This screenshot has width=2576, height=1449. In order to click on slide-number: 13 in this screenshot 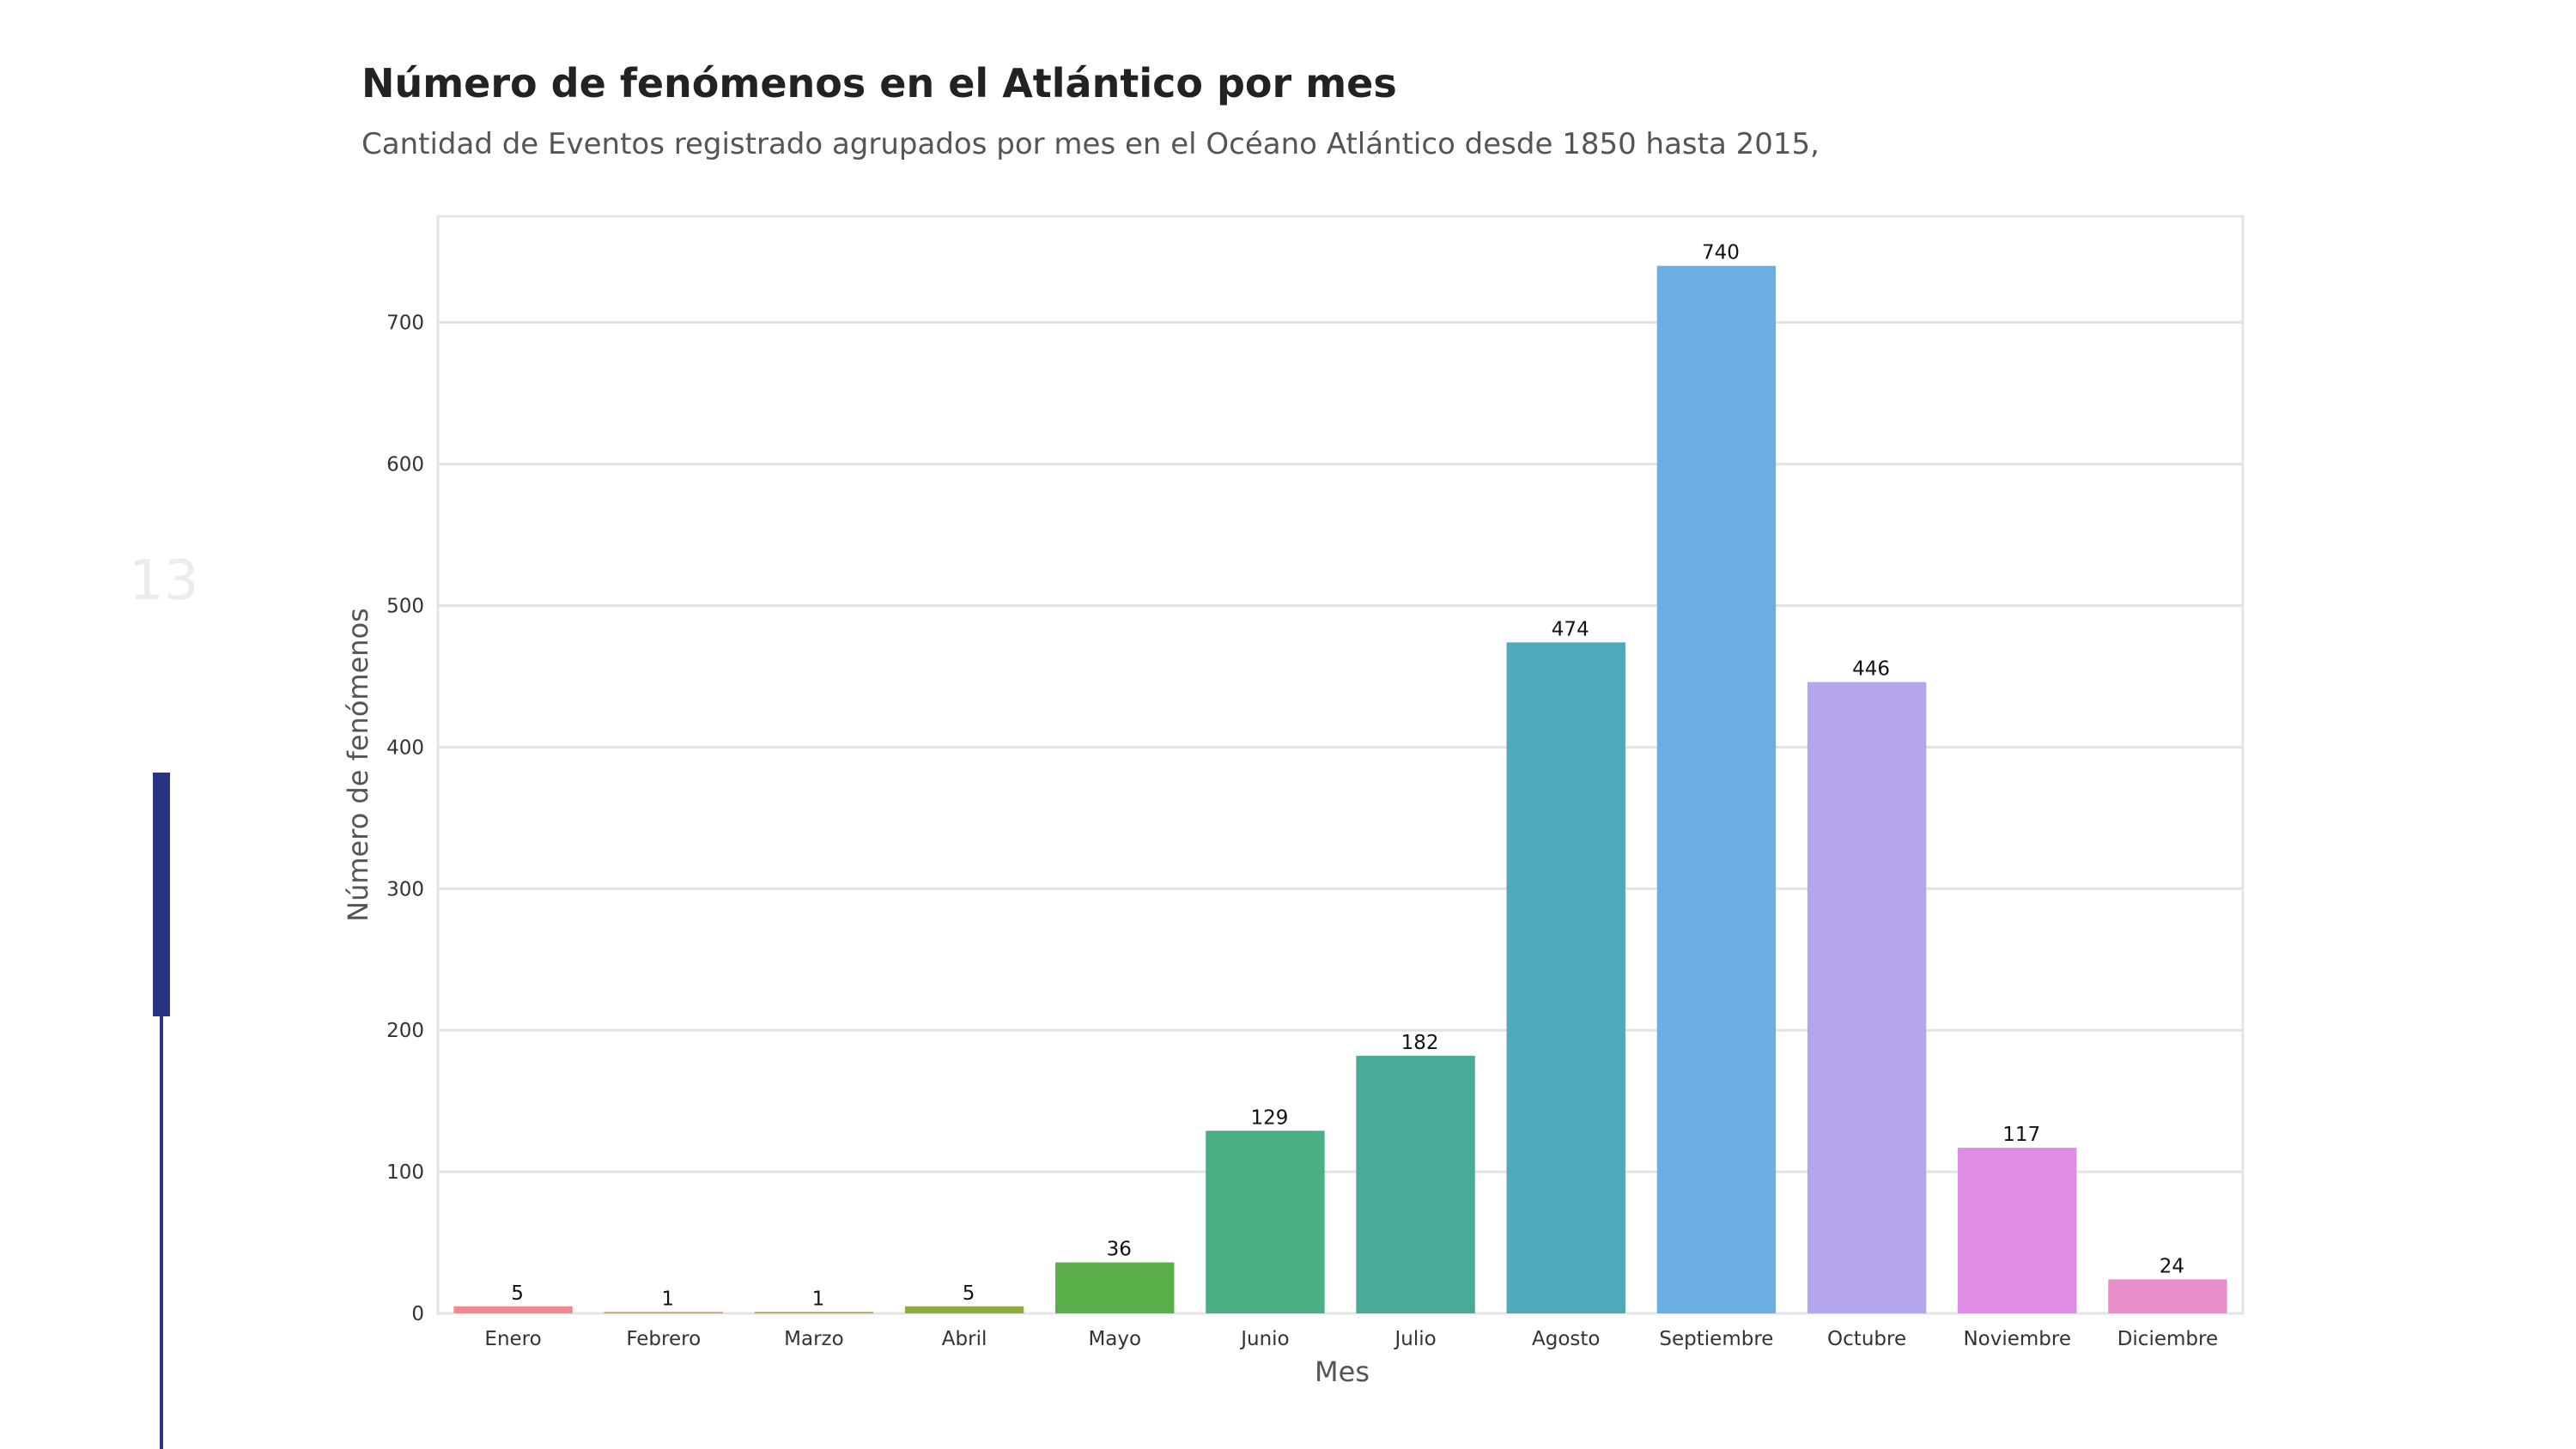, I will do `click(164, 581)`.